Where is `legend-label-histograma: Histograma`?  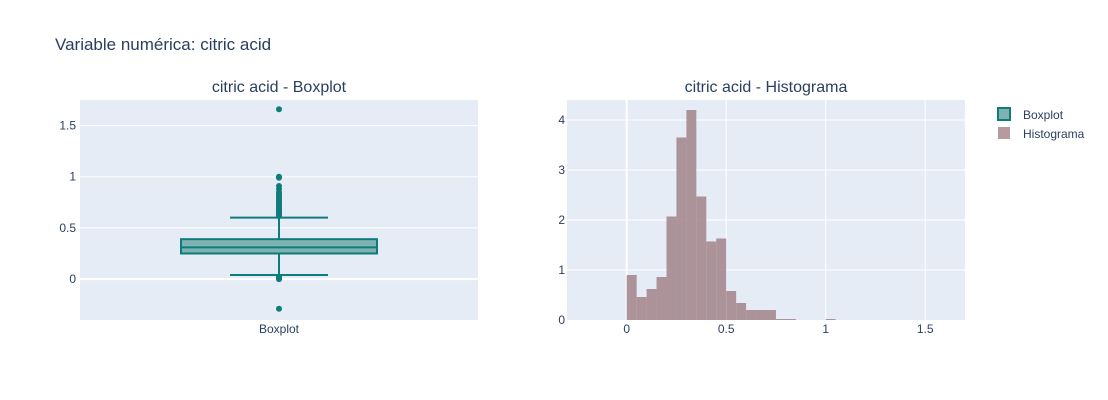 legend-label-histograma: Histograma is located at coordinates (1054, 134).